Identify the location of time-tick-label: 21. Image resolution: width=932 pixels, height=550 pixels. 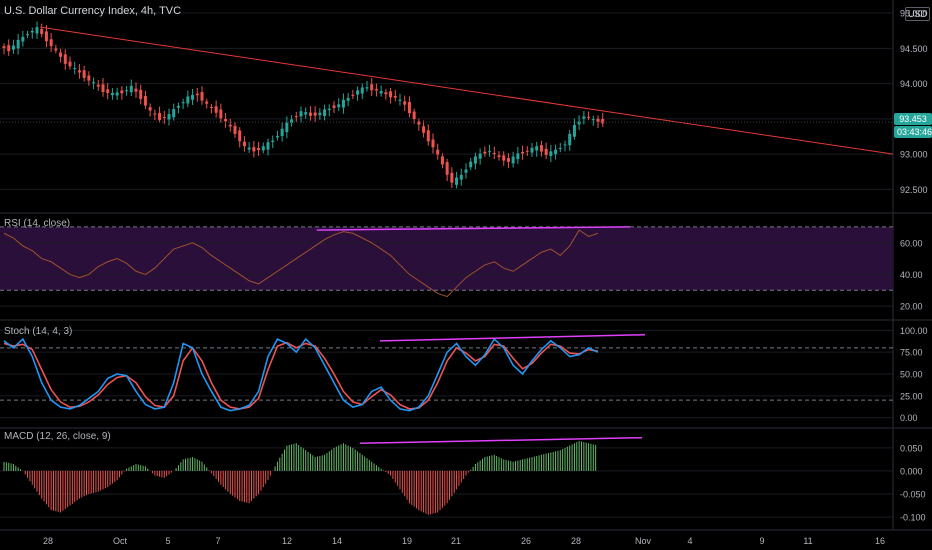
(456, 541).